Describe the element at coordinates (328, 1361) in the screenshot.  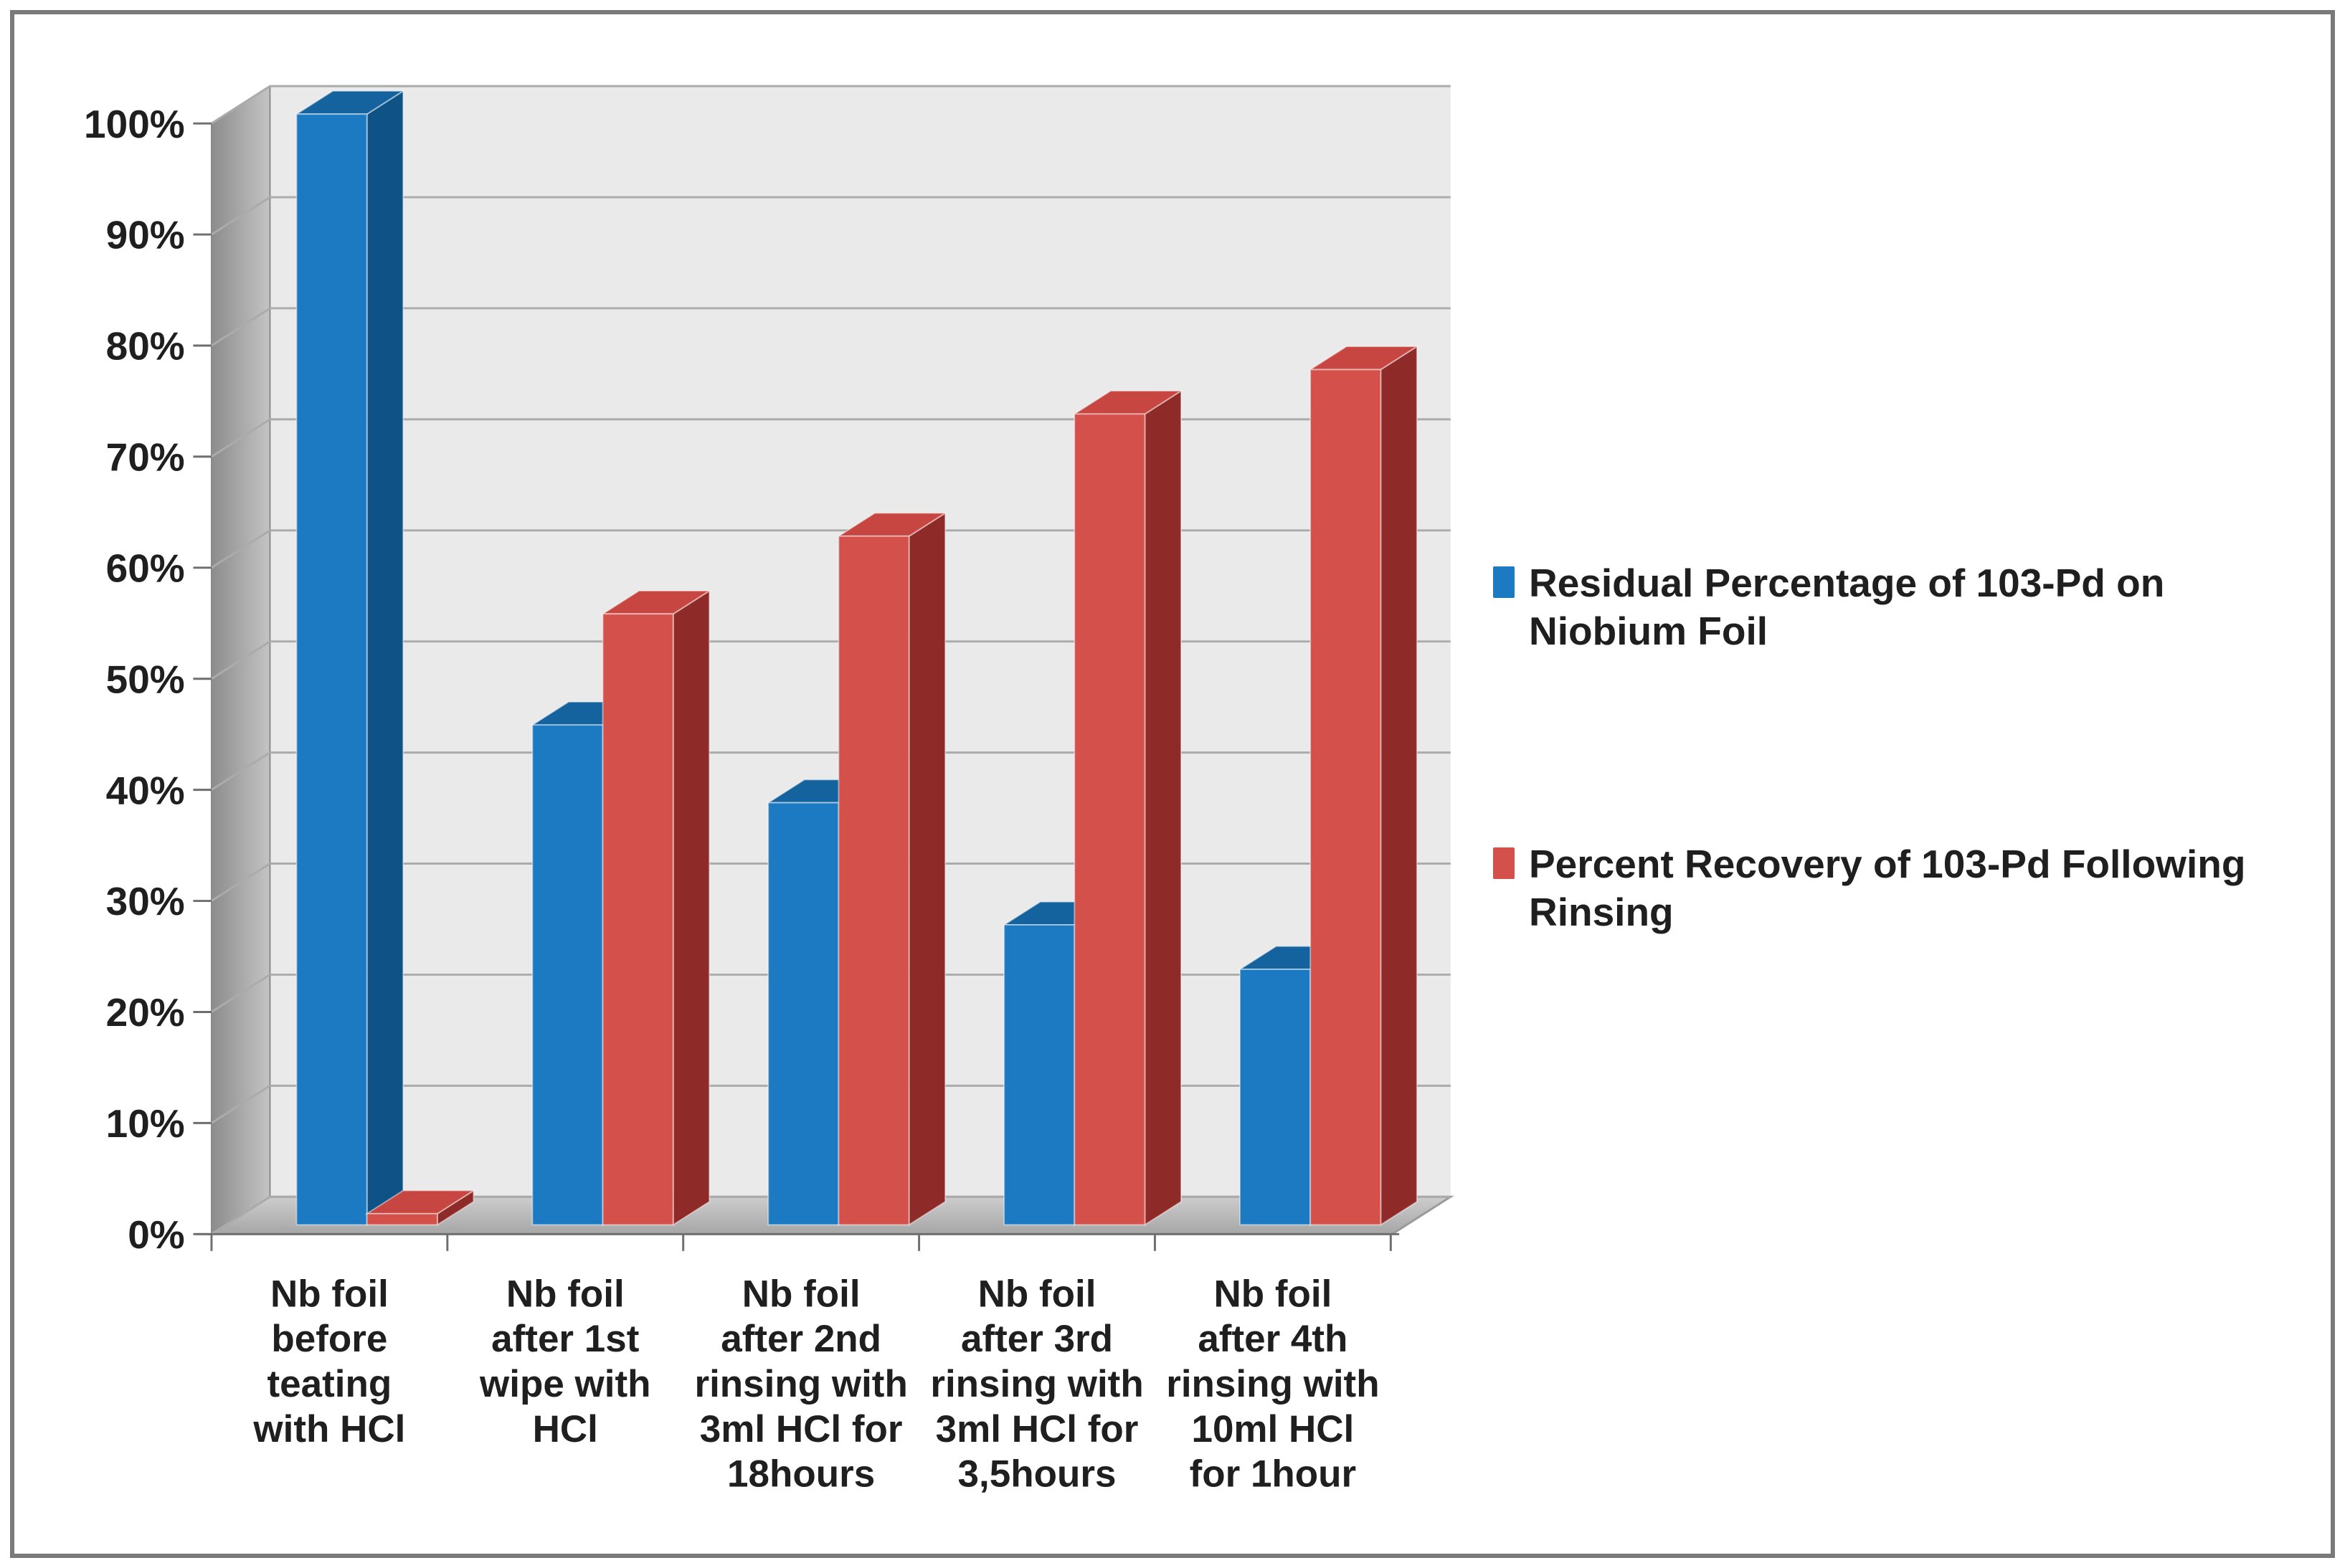
I see `category-label: Nb foil before teating with HCl` at that location.